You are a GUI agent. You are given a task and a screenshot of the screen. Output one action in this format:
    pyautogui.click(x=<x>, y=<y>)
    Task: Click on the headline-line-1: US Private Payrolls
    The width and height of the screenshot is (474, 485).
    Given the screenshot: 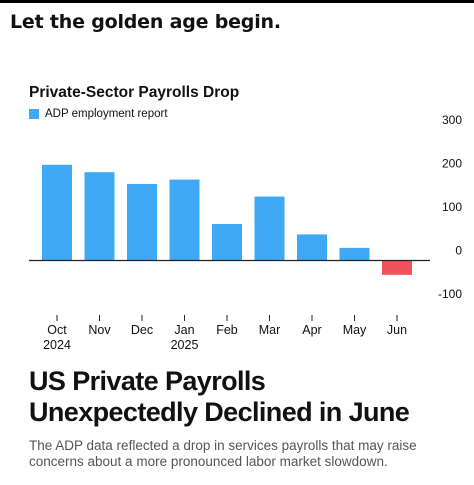 What is the action you would take?
    pyautogui.click(x=147, y=381)
    